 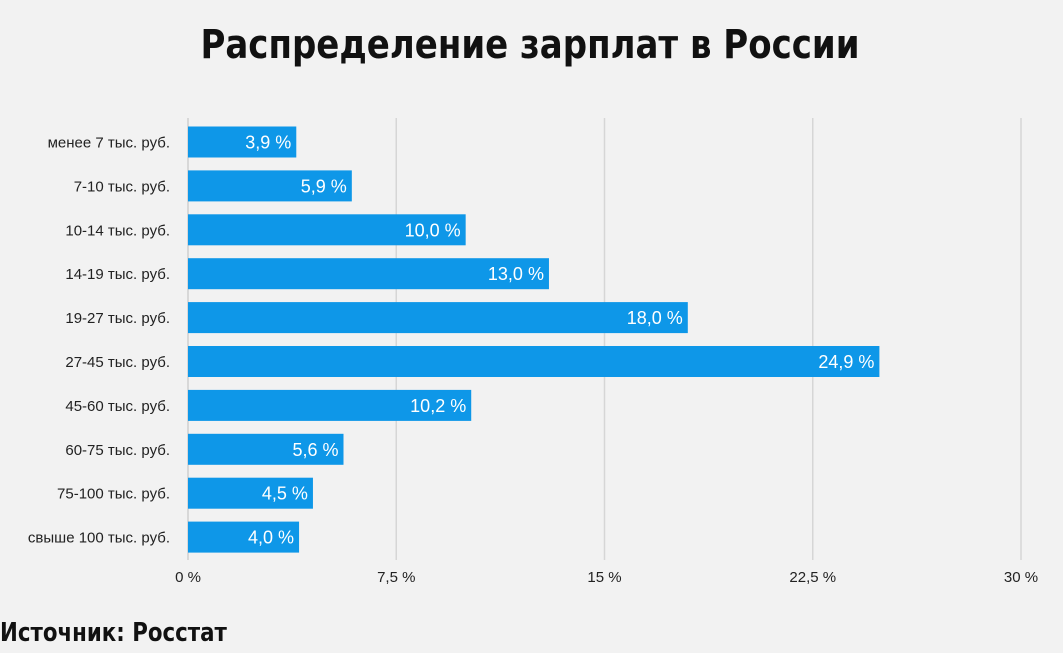 What do you see at coordinates (109, 143) in the screenshot?
I see `category-label: менее 7 тыс. руб.` at bounding box center [109, 143].